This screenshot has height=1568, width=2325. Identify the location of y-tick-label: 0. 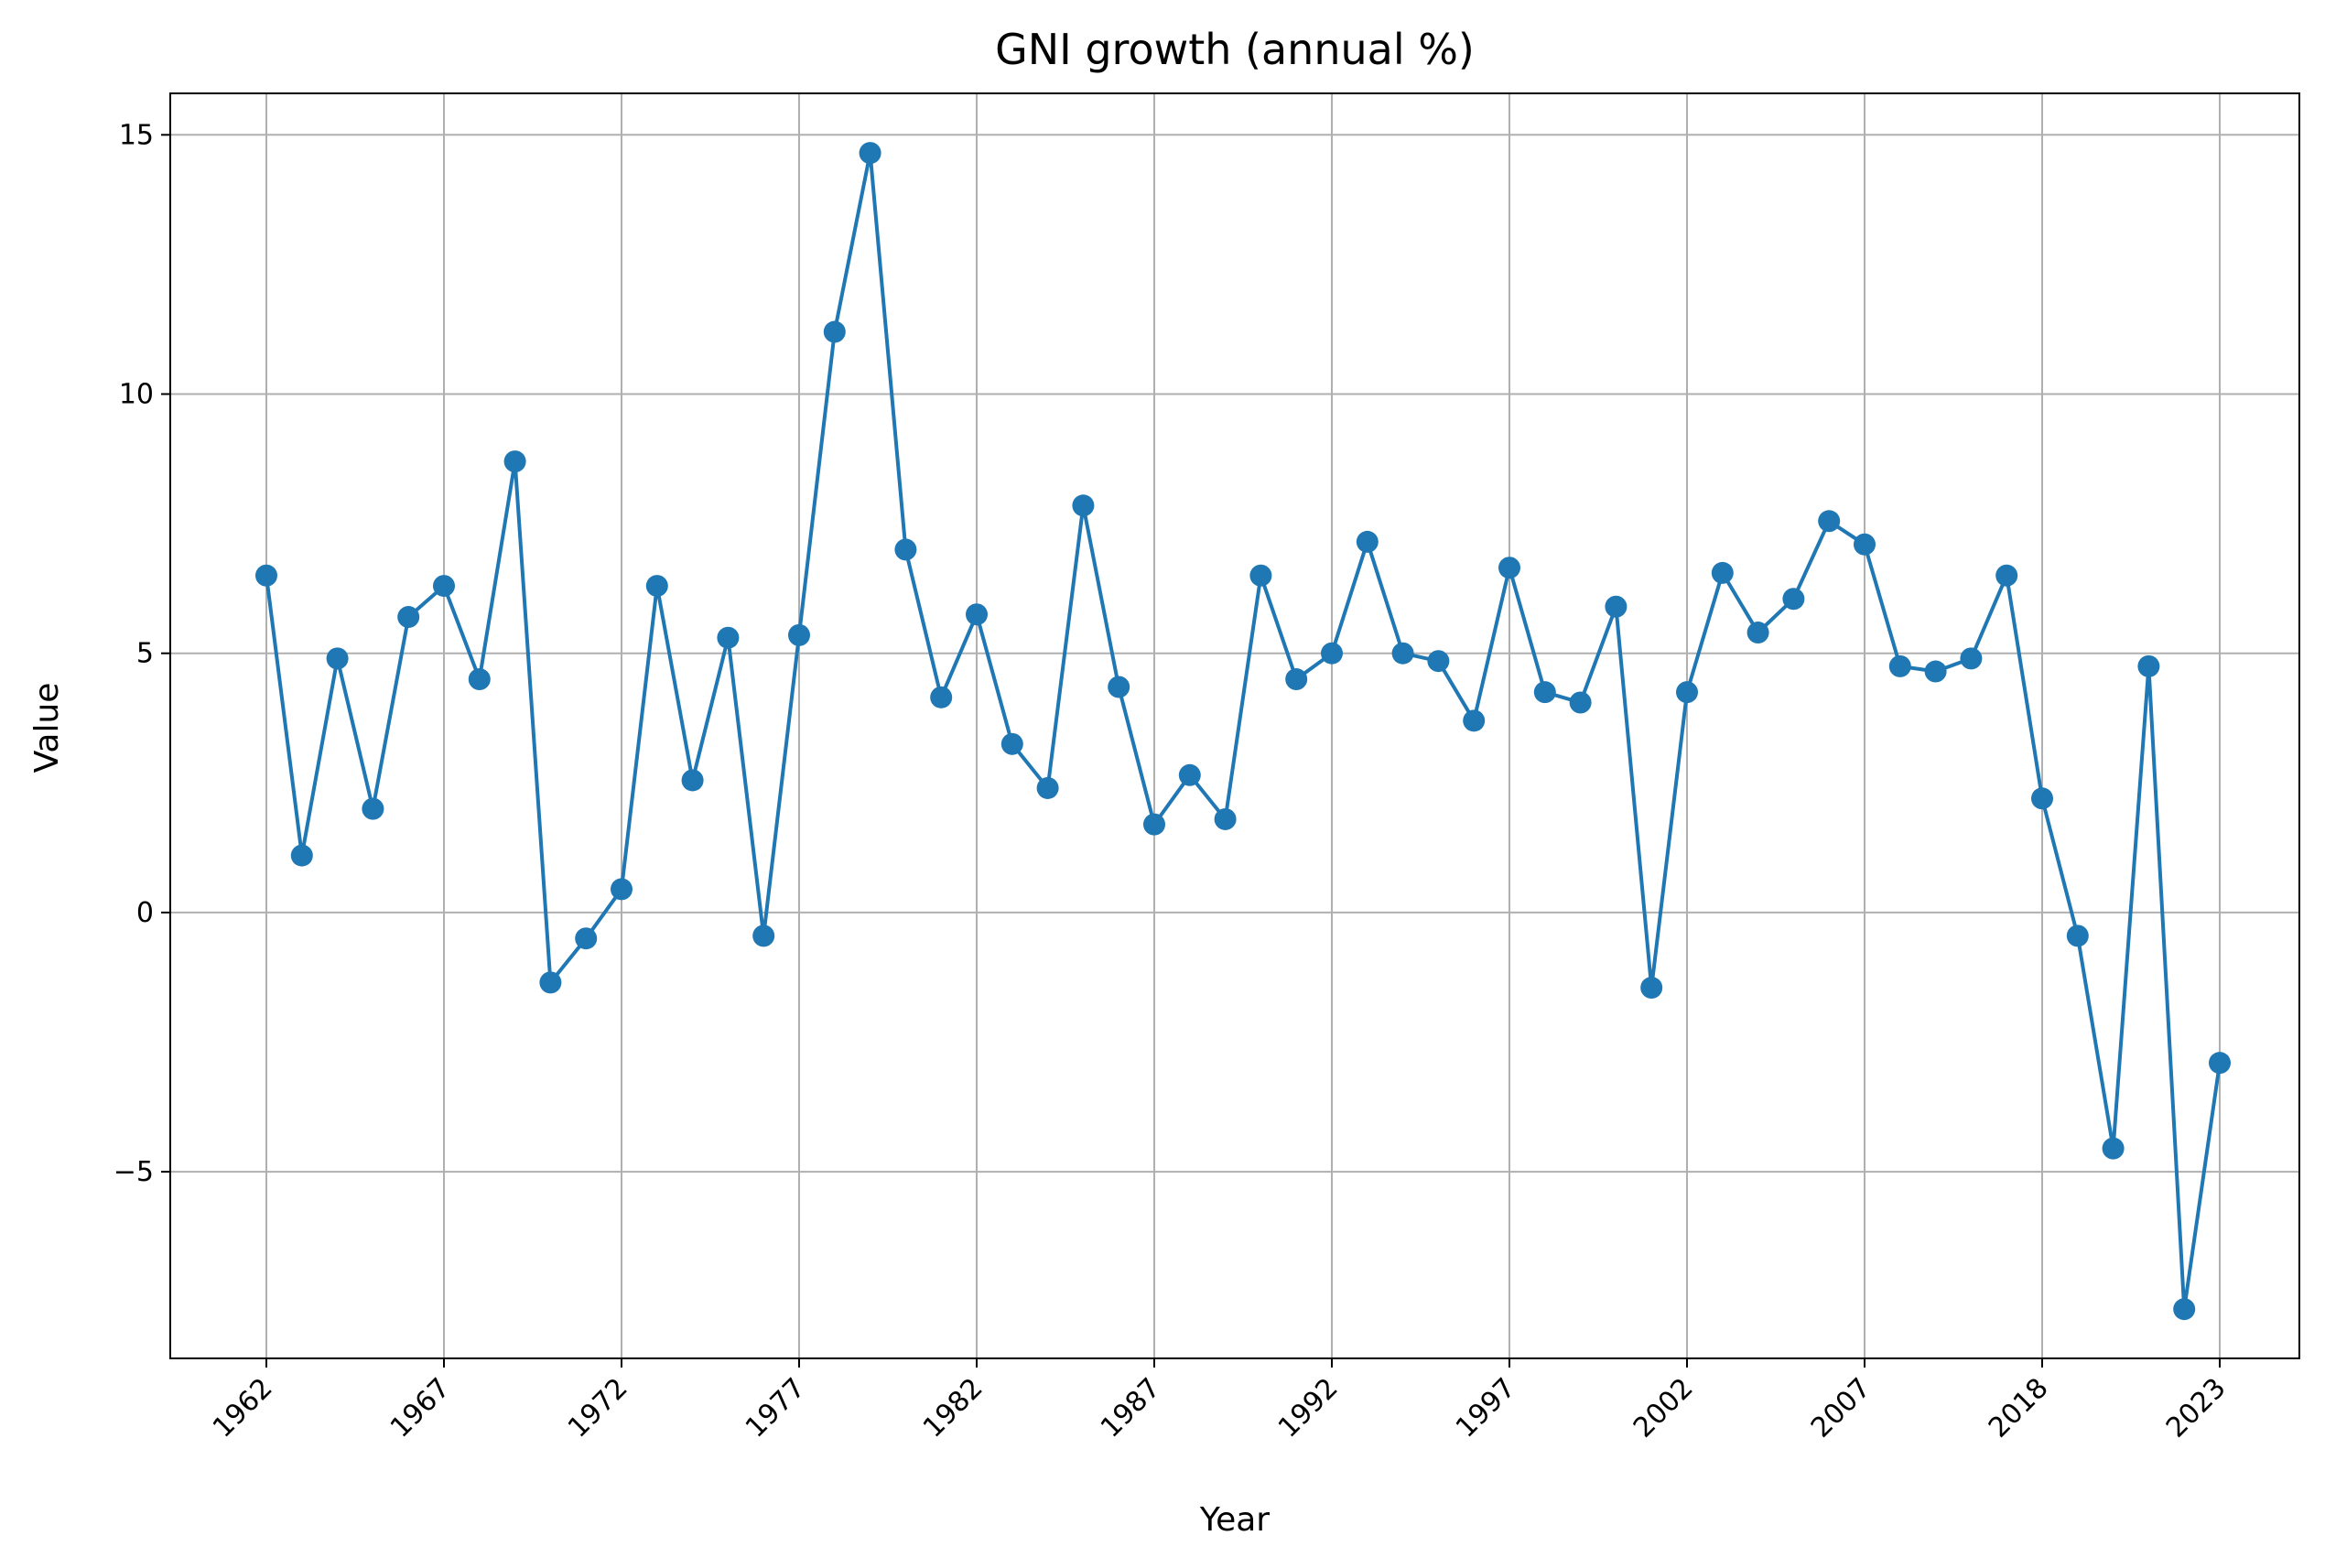
(145, 913).